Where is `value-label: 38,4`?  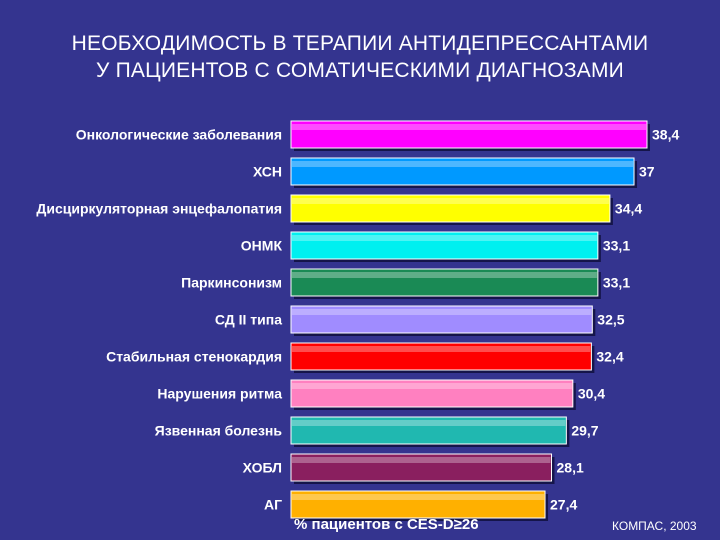 value-label: 38,4 is located at coordinates (665, 135).